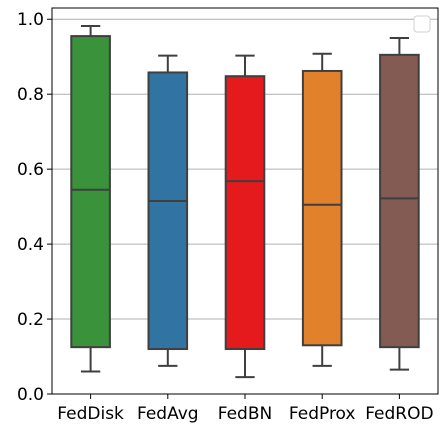 This screenshot has width=448, height=433. What do you see at coordinates (30, 170) in the screenshot?
I see `y-tick-label: 0.6` at bounding box center [30, 170].